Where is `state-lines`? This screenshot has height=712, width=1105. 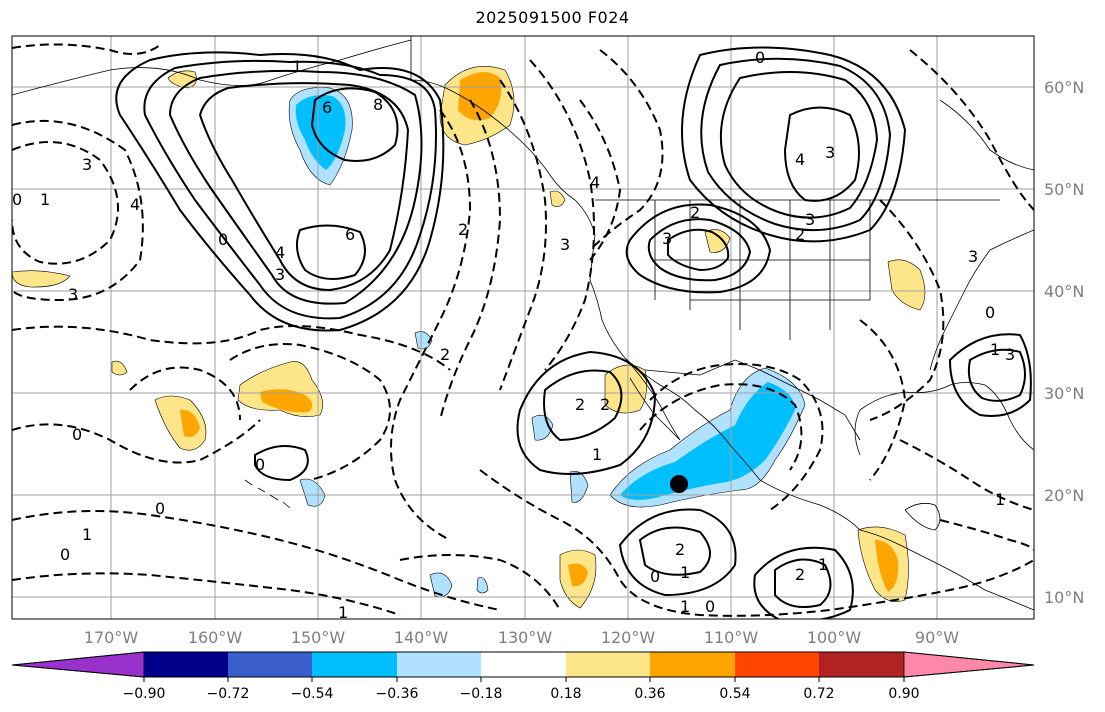
state-lines is located at coordinates (762, 270).